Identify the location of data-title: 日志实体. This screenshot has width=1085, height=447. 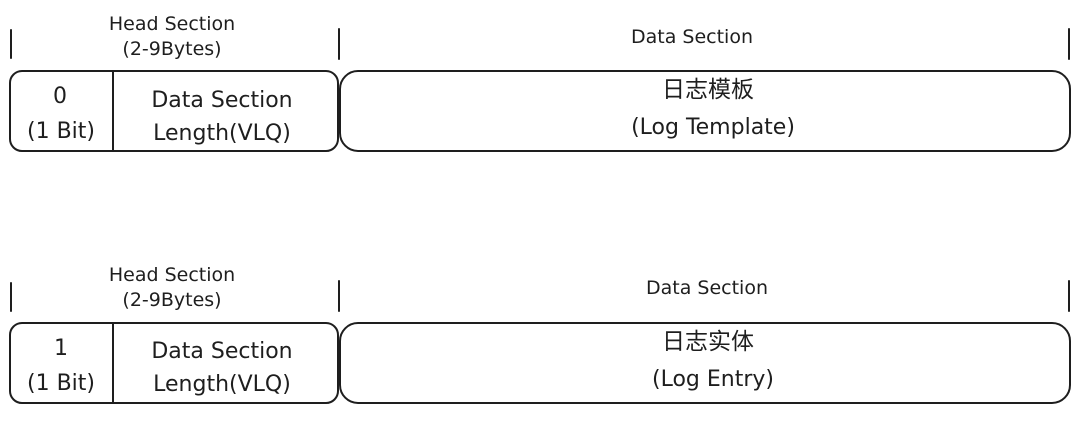
(708, 342).